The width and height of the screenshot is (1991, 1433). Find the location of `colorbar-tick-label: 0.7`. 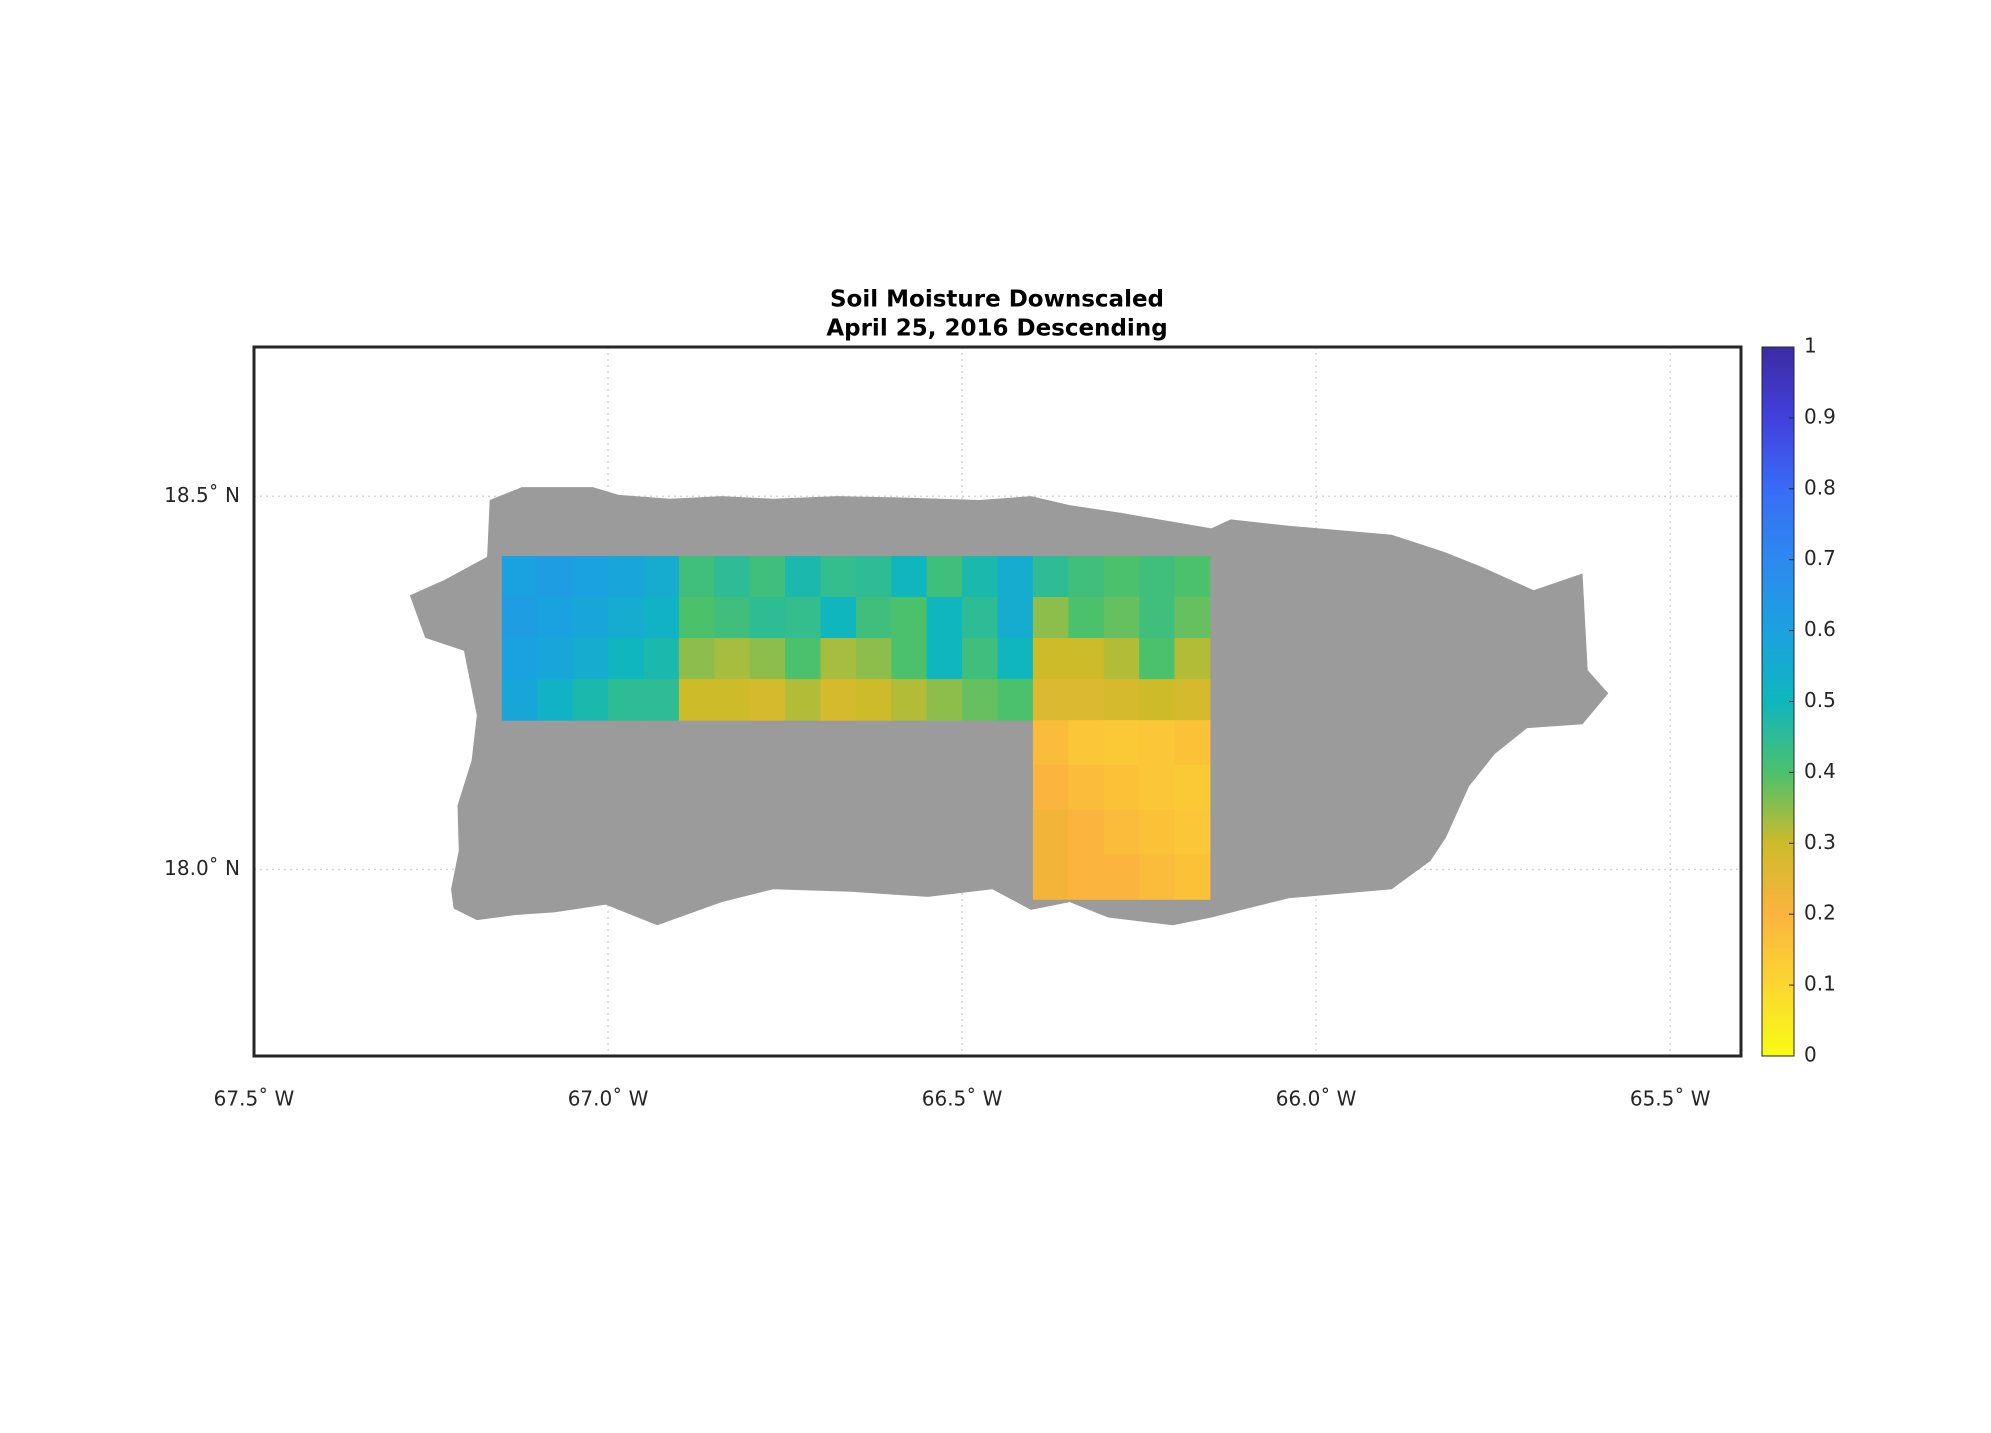

colorbar-tick-label: 0.7 is located at coordinates (1820, 558).